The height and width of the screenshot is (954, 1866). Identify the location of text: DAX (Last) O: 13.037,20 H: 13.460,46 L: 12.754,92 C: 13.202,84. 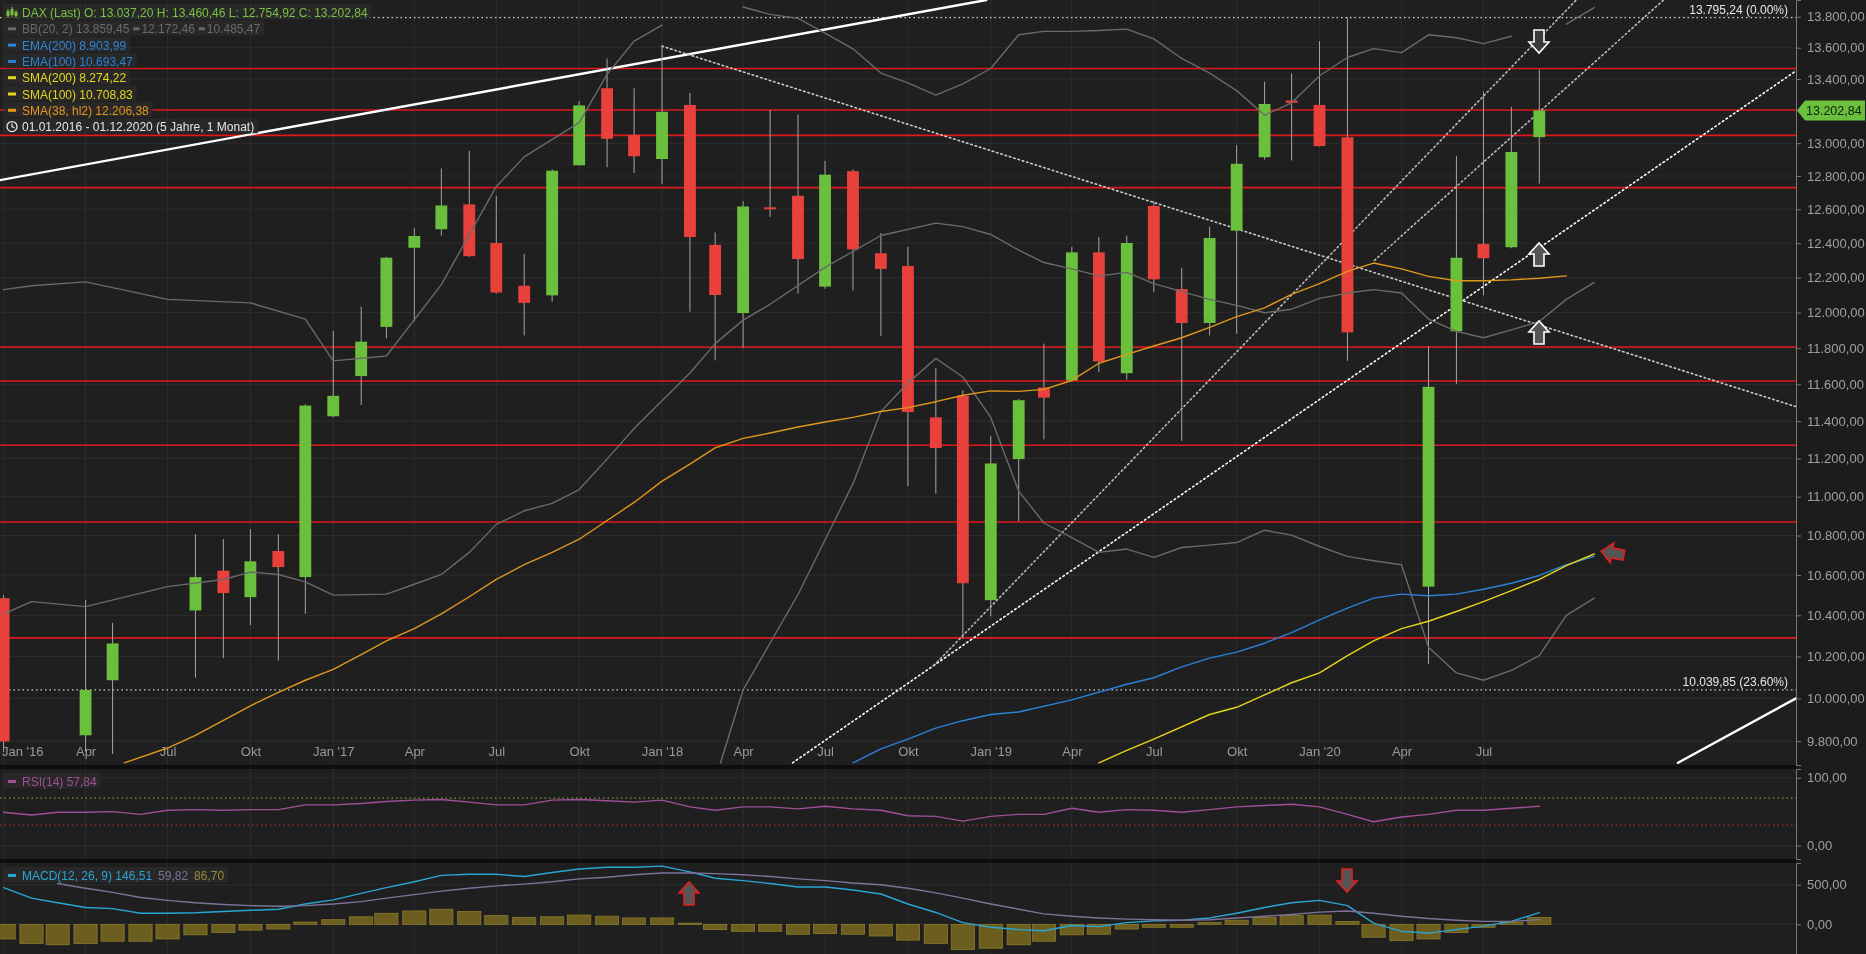
(195, 13).